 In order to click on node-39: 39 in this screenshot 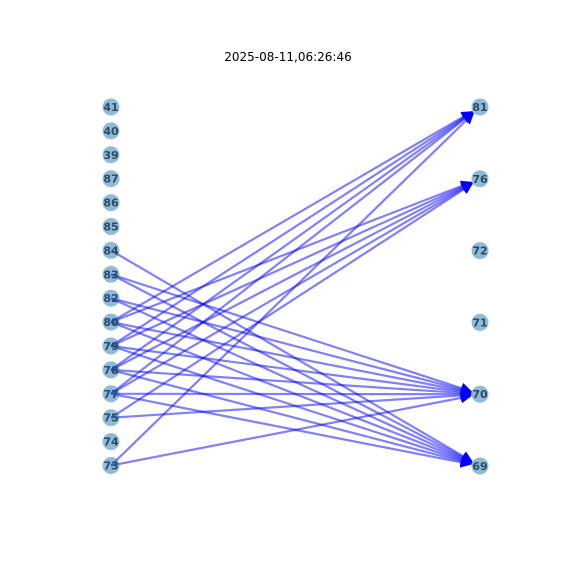, I will do `click(111, 155)`.